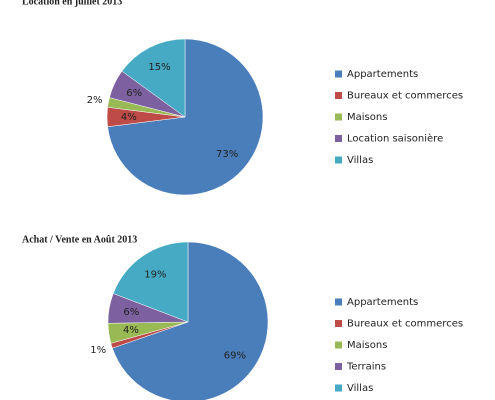 Image resolution: width=495 pixels, height=400 pixels. What do you see at coordinates (235, 355) in the screenshot?
I see `data-label: 69%` at bounding box center [235, 355].